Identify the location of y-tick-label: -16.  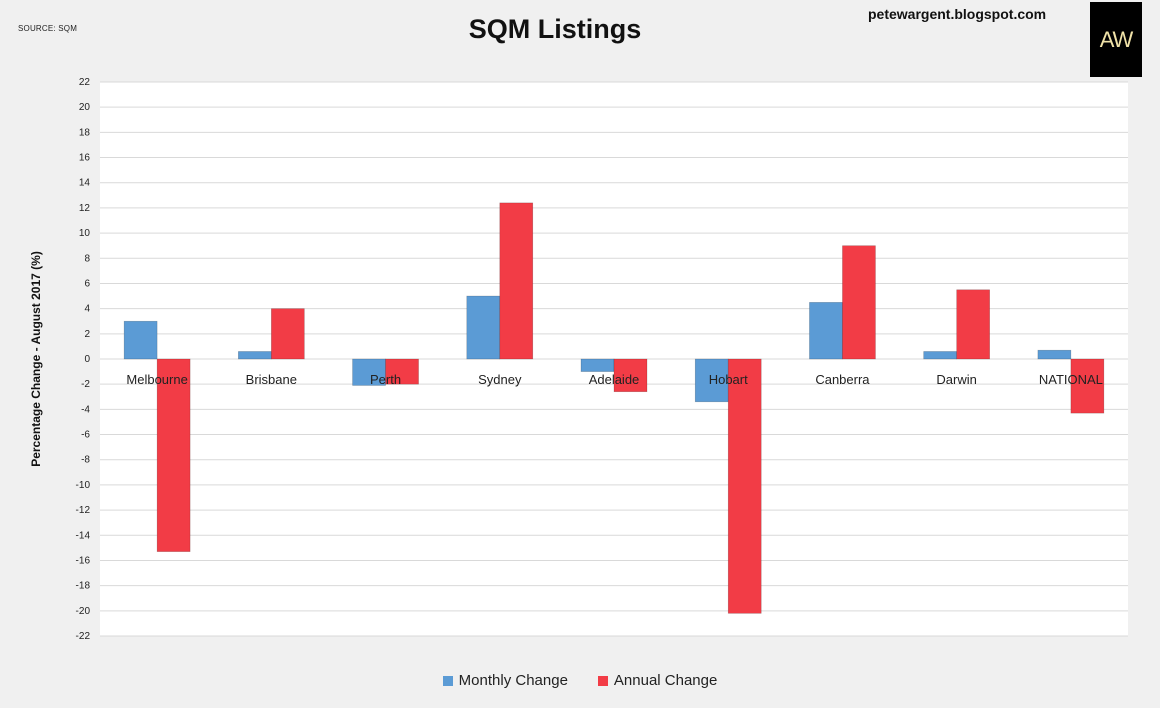
(83, 560).